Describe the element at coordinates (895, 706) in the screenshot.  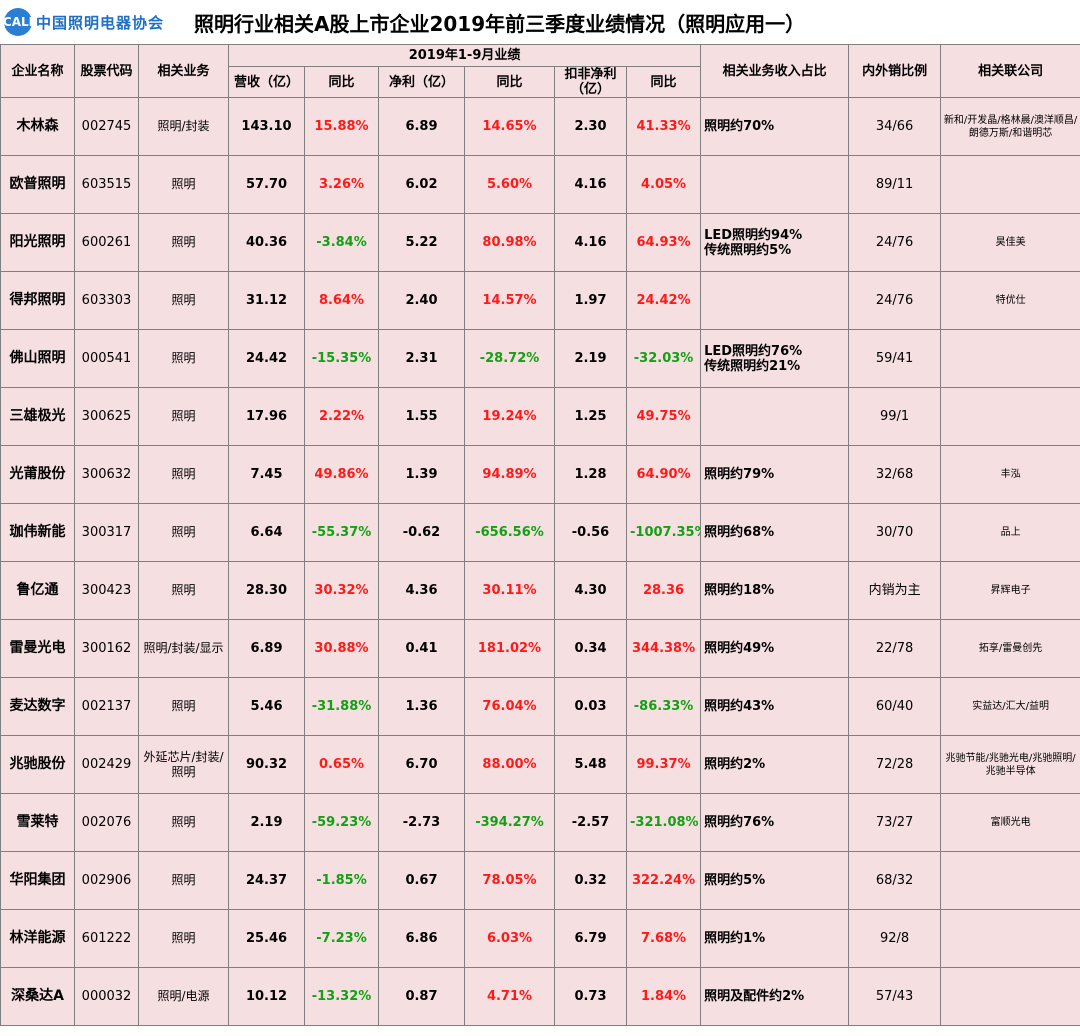
I see `domestic-export-ratio: 60/40` at that location.